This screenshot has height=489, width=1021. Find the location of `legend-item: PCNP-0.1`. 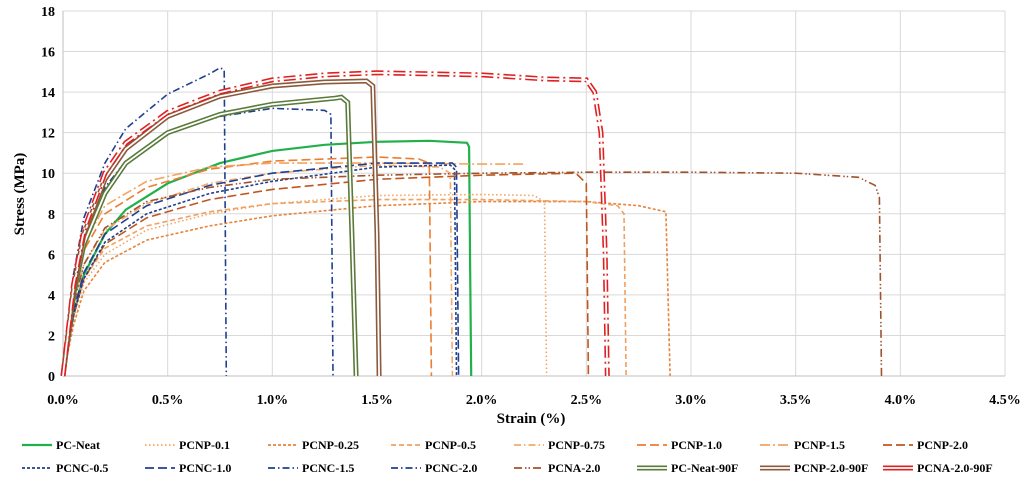

legend-item: PCNP-0.1 is located at coordinates (187, 445).